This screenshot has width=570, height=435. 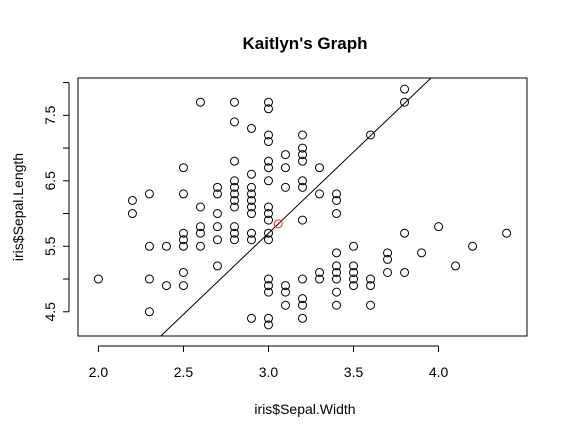 What do you see at coordinates (439, 372) in the screenshot?
I see `x-tick-label: 4.0` at bounding box center [439, 372].